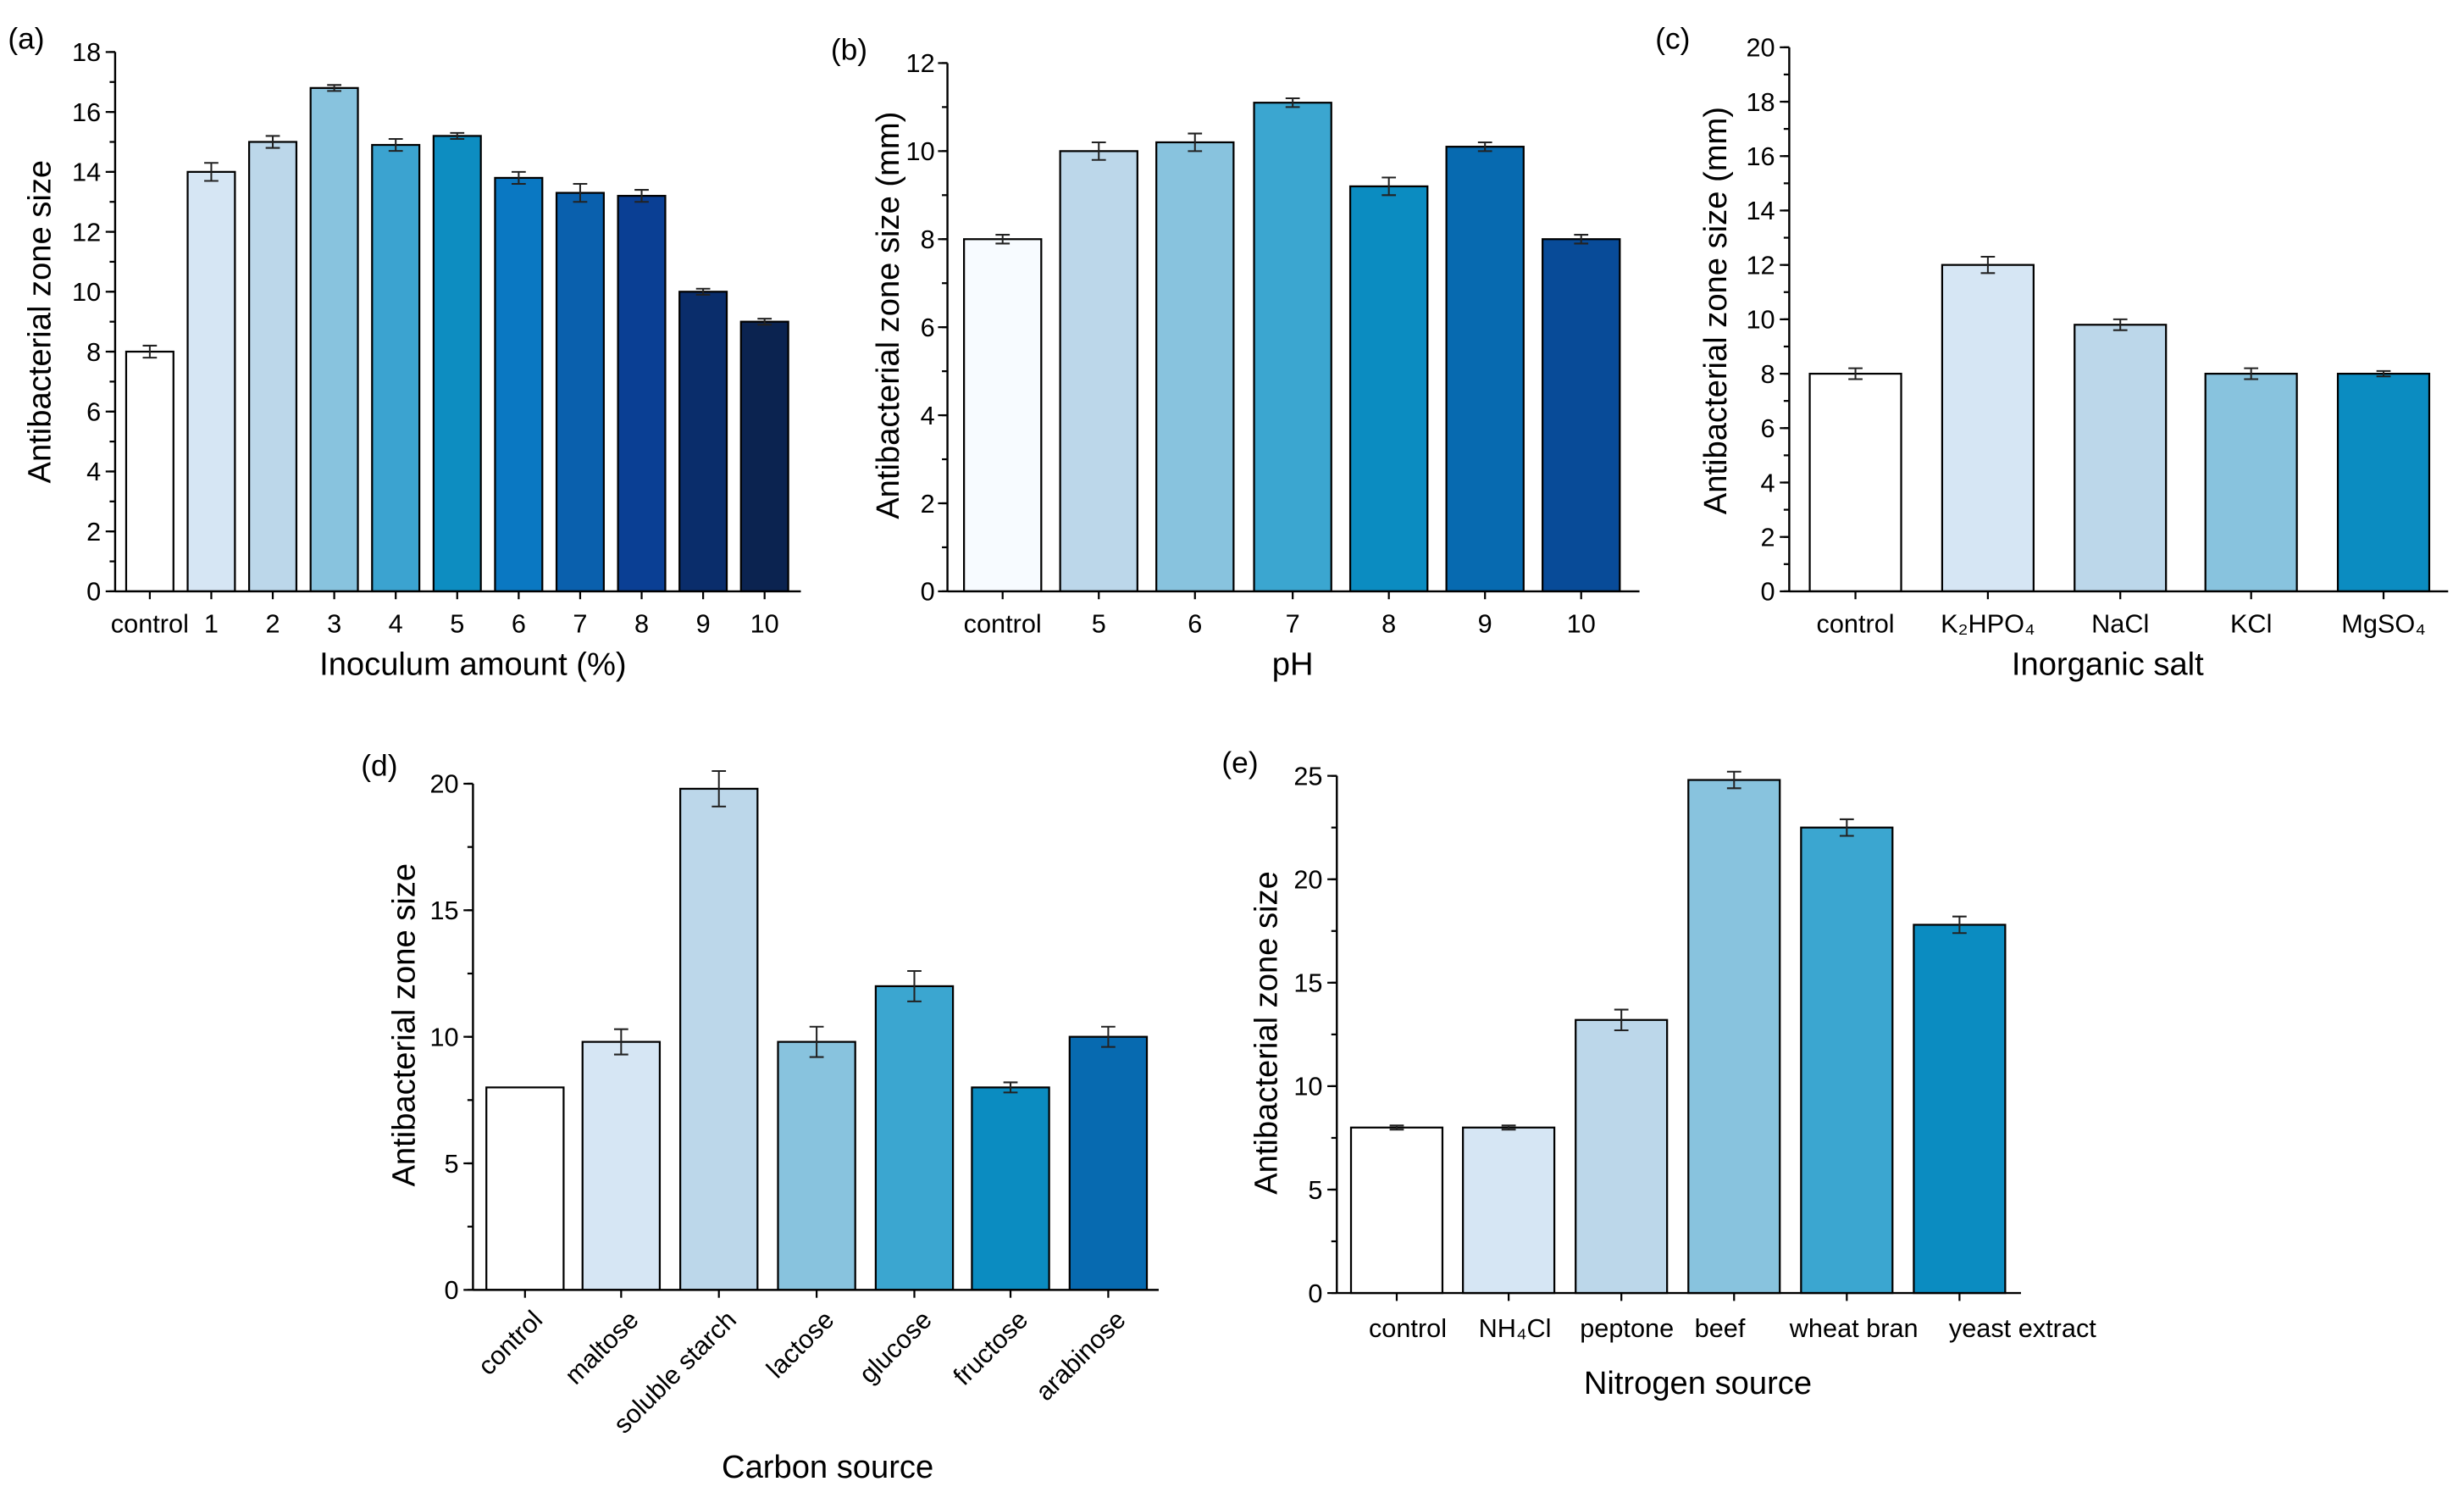 Image resolution: width=2464 pixels, height=1487 pixels. Describe the element at coordinates (1720, 1328) in the screenshot. I see `x-tick-label: beef` at that location.